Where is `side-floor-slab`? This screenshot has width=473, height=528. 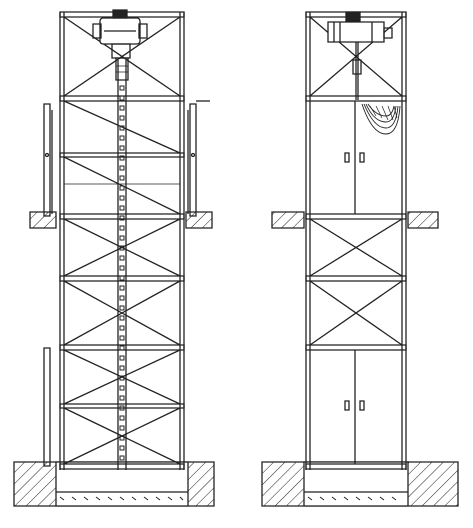 side-floor-slab is located at coordinates (355, 220).